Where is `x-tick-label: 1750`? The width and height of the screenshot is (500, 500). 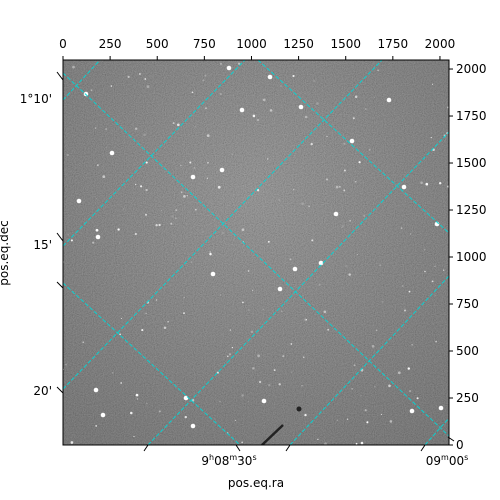
x-tick-label: 1750 is located at coordinates (393, 44).